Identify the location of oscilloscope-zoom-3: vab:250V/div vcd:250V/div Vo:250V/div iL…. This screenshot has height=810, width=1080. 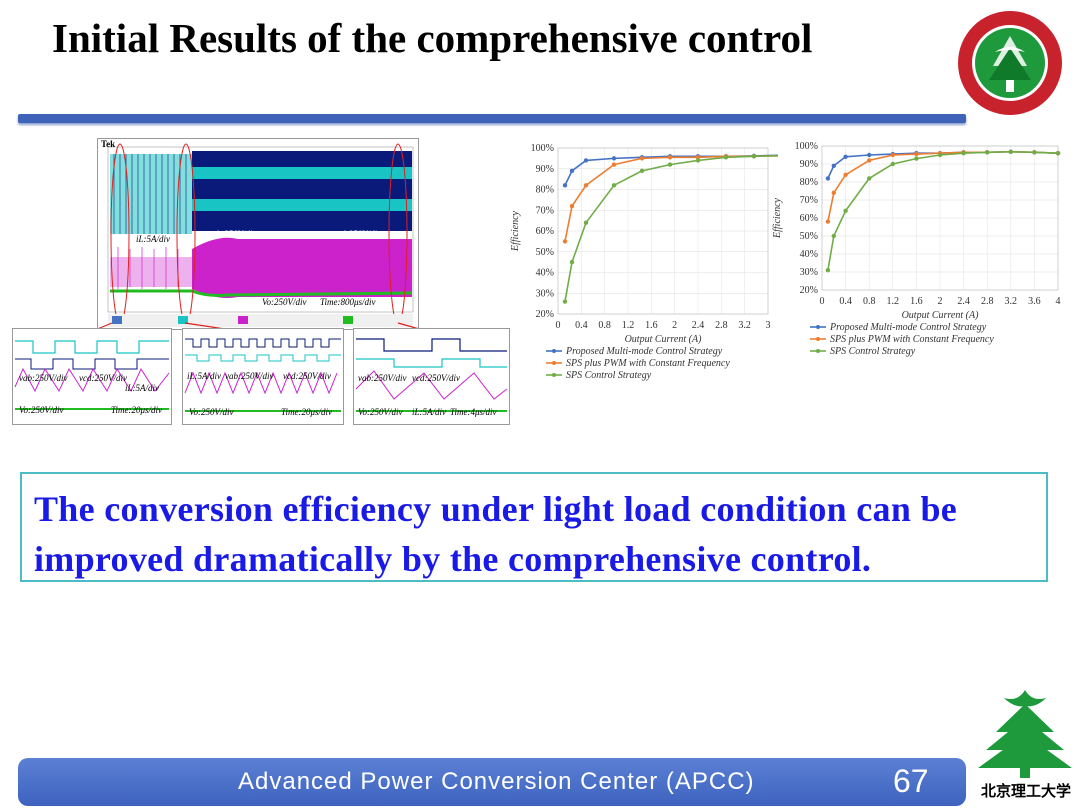
(431, 376).